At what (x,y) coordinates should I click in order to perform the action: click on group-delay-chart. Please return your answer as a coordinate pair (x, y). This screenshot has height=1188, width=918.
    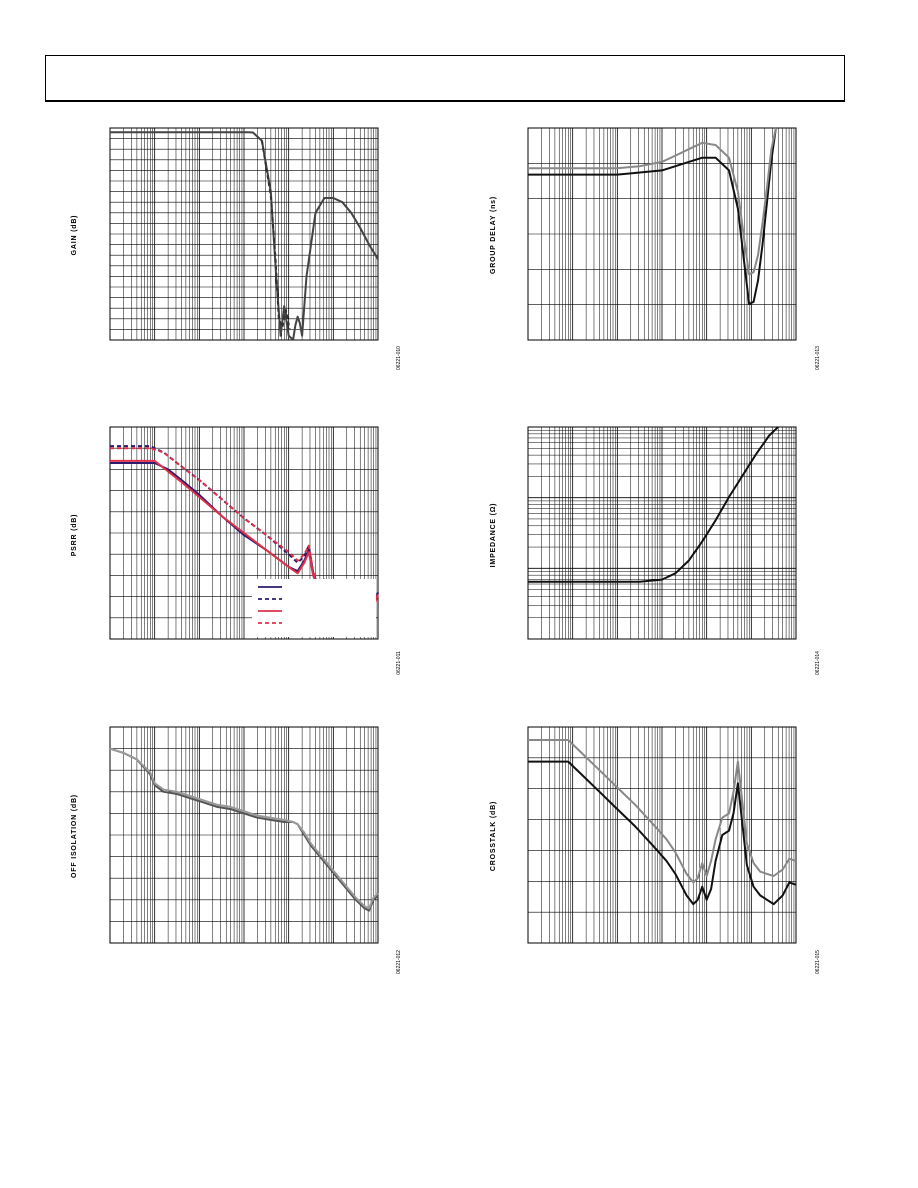
    Looking at the image, I should click on (662, 234).